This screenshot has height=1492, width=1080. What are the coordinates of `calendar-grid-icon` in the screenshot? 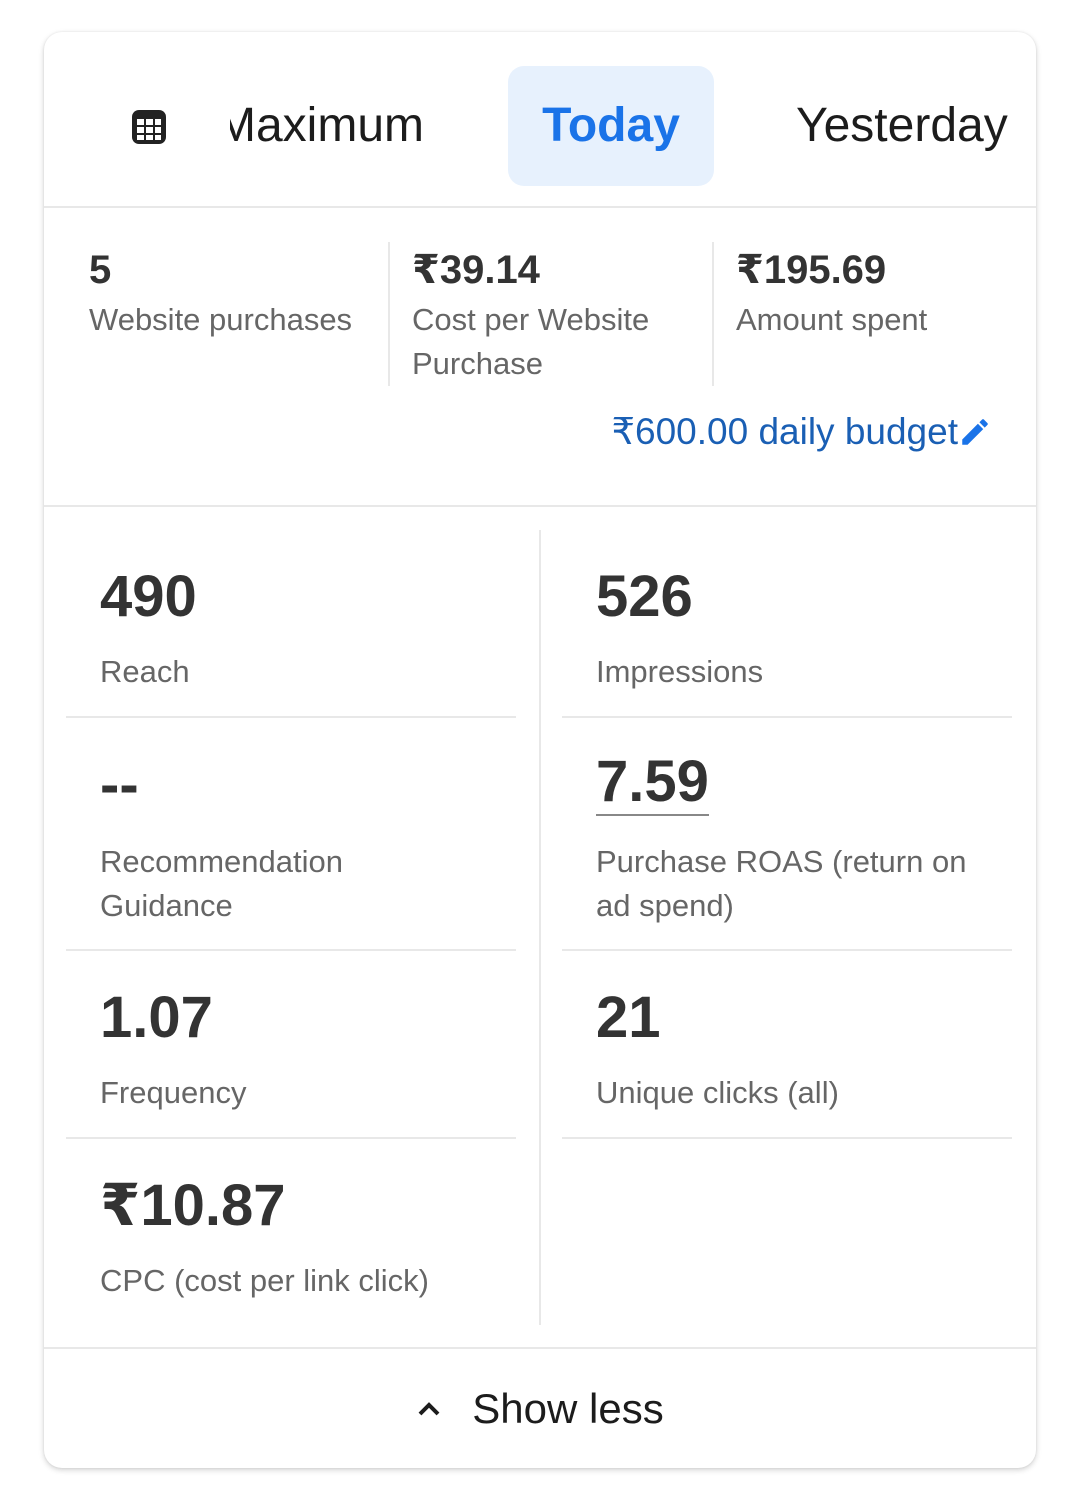 It's located at (149, 127).